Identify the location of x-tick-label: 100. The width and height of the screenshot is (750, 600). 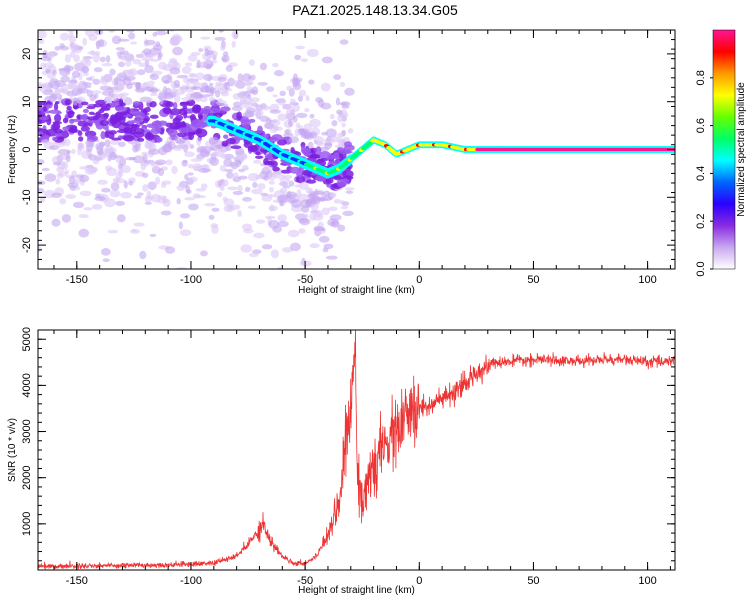
(647, 581).